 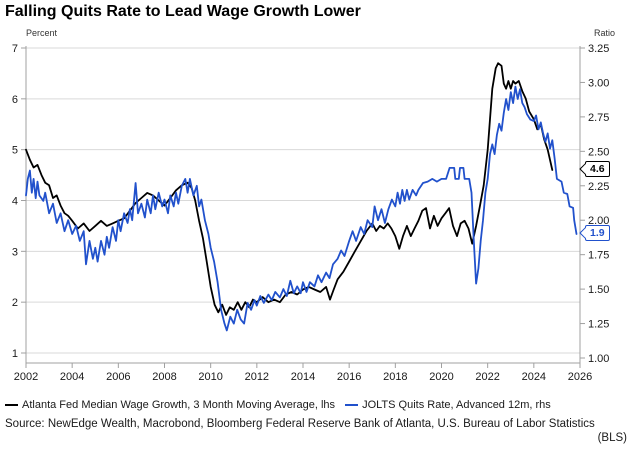 What do you see at coordinates (441, 377) in the screenshot?
I see `x-tick-label: 2020` at bounding box center [441, 377].